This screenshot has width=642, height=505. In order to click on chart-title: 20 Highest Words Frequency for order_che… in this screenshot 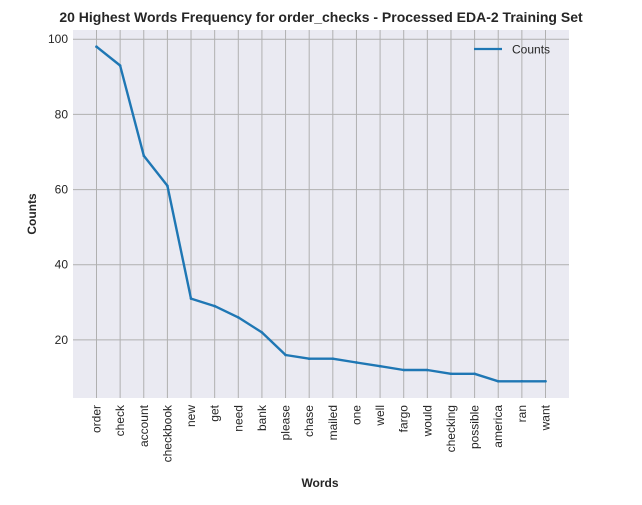, I will do `click(321, 17)`.